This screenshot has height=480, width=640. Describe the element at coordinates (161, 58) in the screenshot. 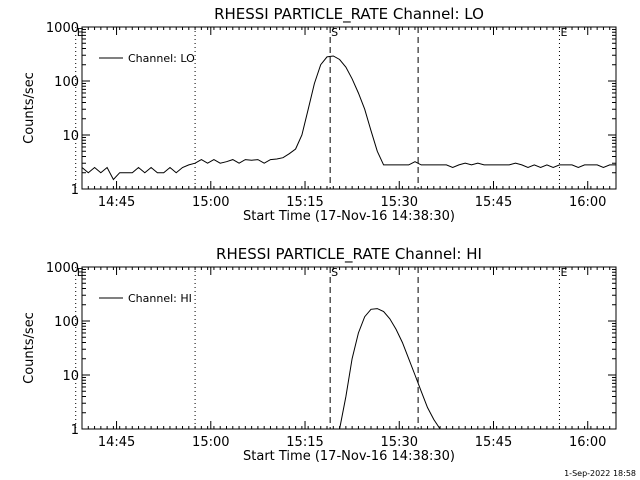

I see `legend-label: Channel: LO` at that location.